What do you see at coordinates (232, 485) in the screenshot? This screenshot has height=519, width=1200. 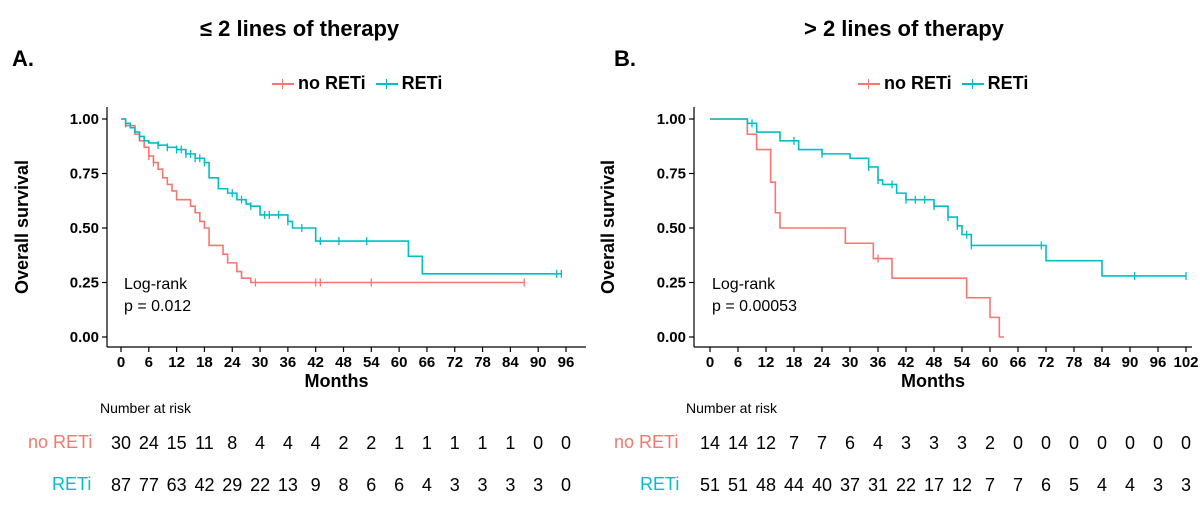 I see `risk-value: 29` at bounding box center [232, 485].